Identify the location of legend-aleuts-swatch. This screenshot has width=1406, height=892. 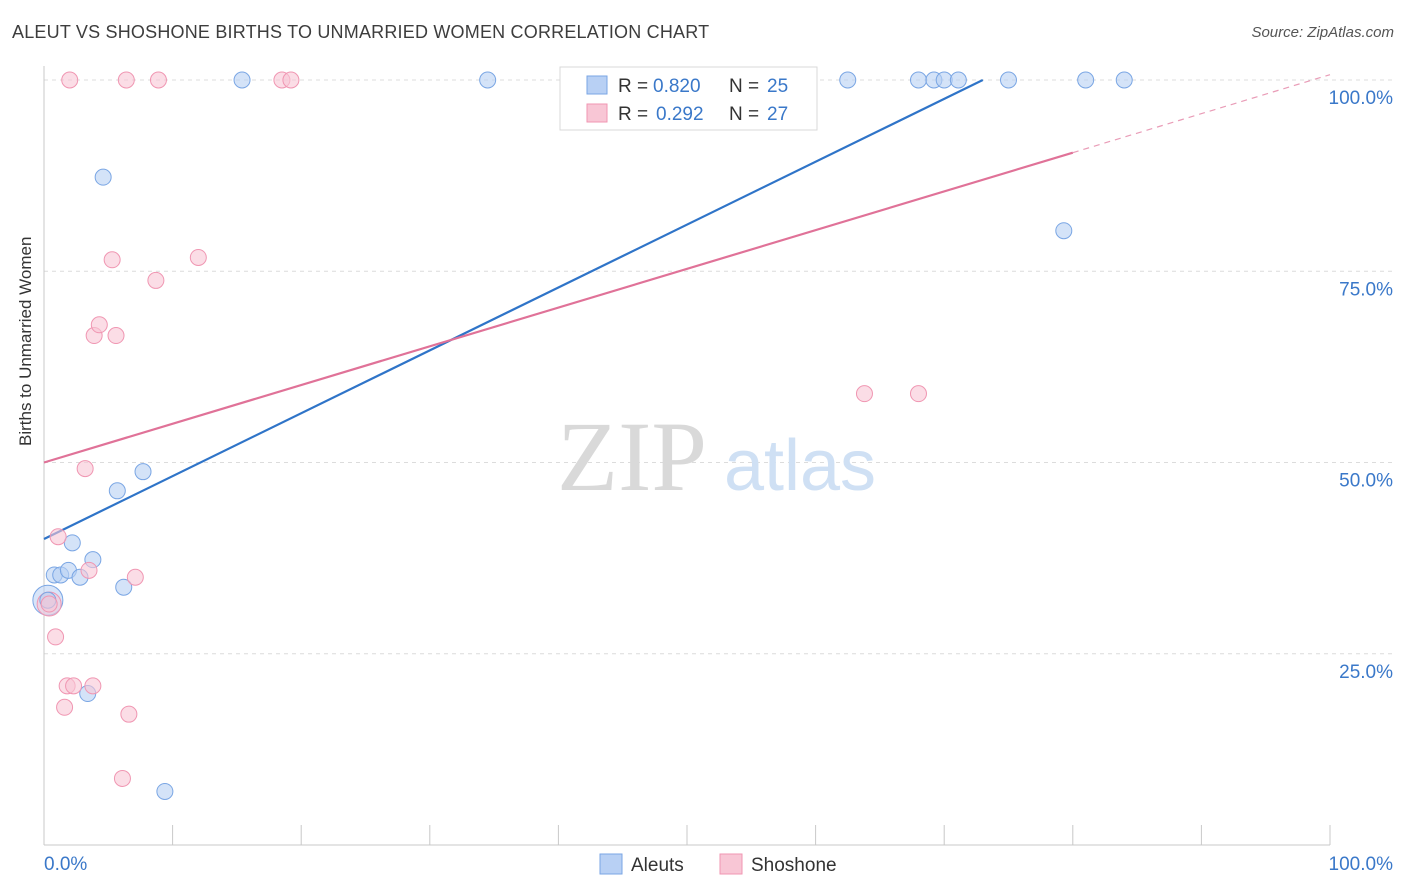
(611, 864).